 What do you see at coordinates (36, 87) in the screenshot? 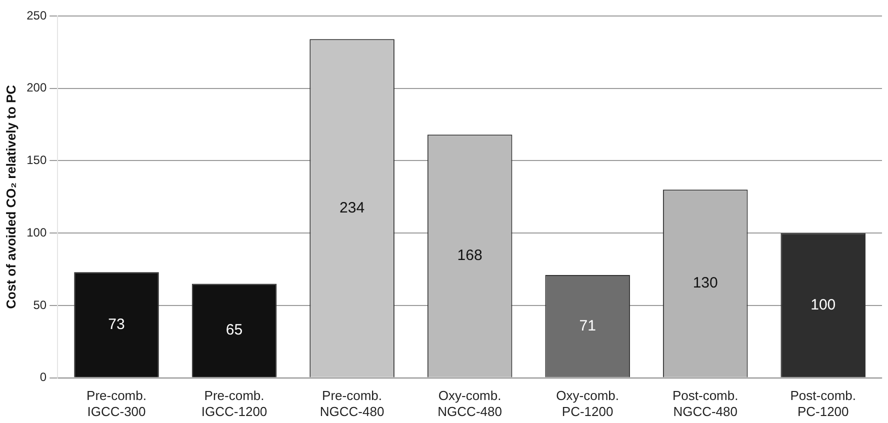
I see `y-tick-label: 200` at bounding box center [36, 87].